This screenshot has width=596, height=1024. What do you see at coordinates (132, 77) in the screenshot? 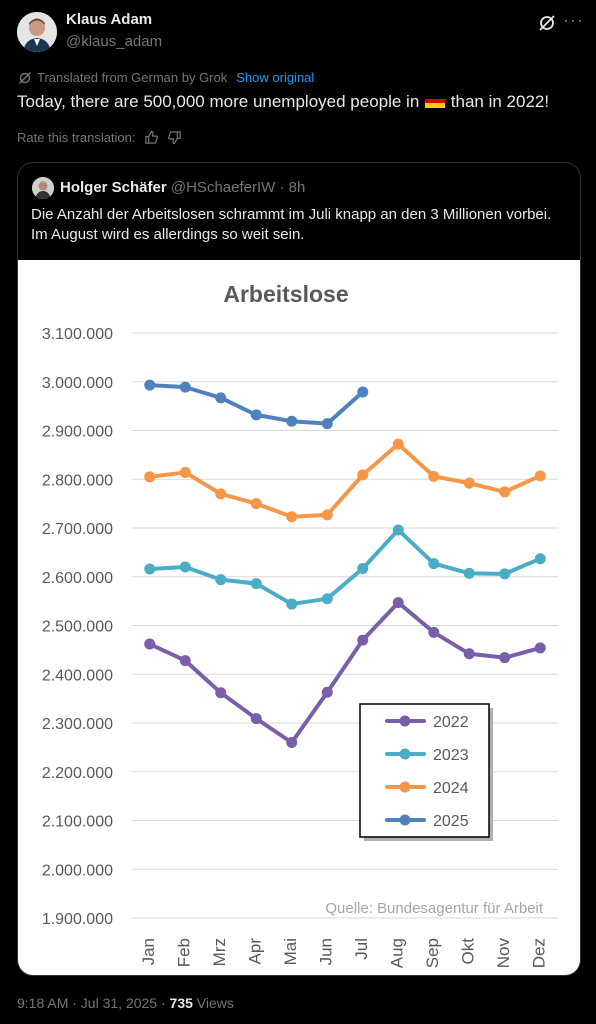
I see `translation-note: Translated from German by Grok` at bounding box center [132, 77].